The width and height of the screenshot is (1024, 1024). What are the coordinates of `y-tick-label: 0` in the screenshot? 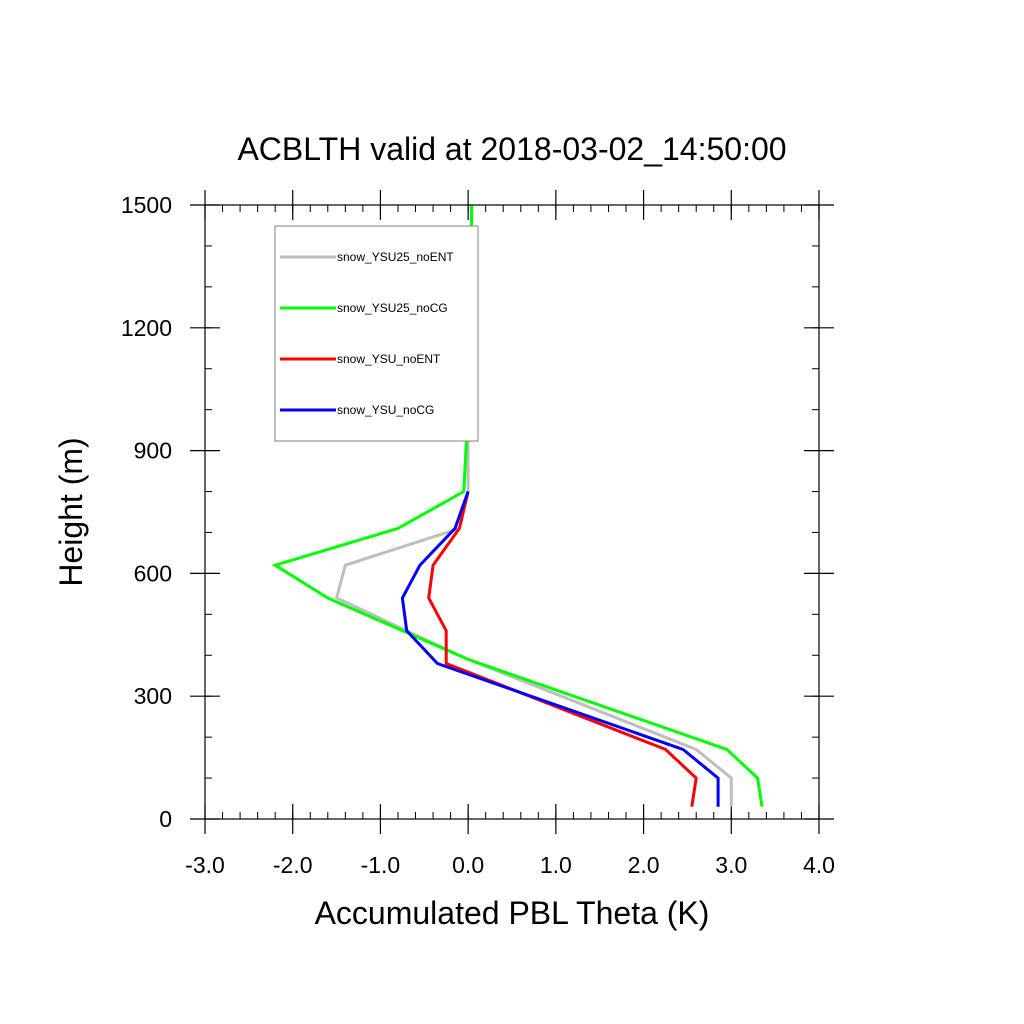 It's located at (165, 819).